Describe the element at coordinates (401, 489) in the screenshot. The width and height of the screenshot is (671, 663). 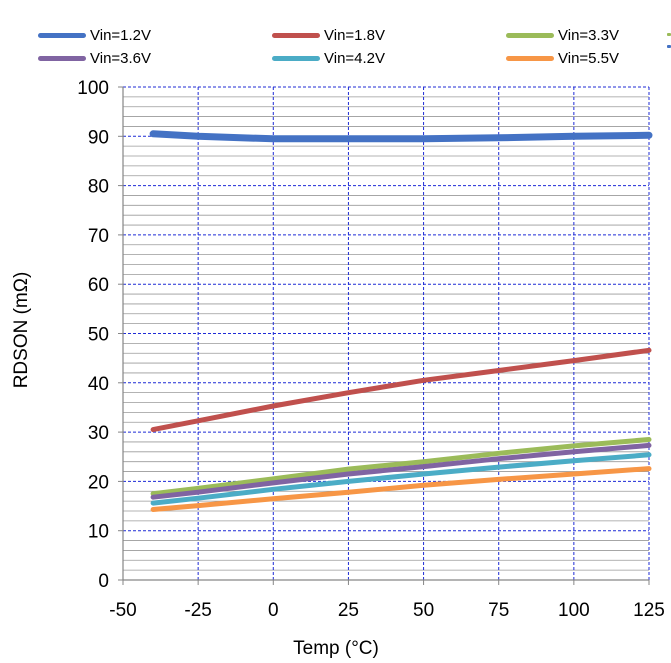
I see `series-line-vin-5-5v` at that location.